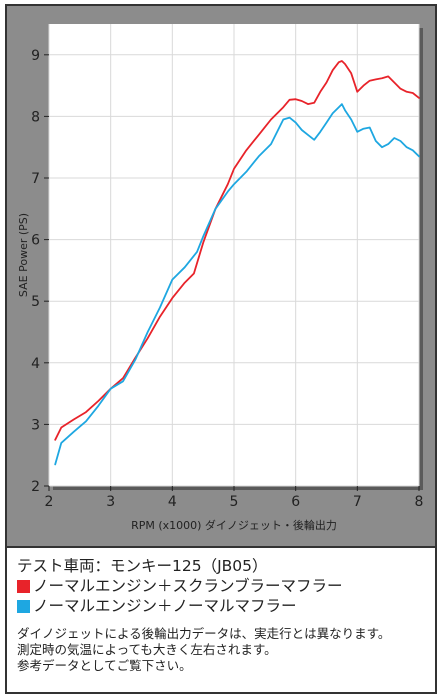 This screenshot has width=442, height=698. What do you see at coordinates (23, 586) in the screenshot?
I see `legend-swatch-scrambler` at bounding box center [23, 586].